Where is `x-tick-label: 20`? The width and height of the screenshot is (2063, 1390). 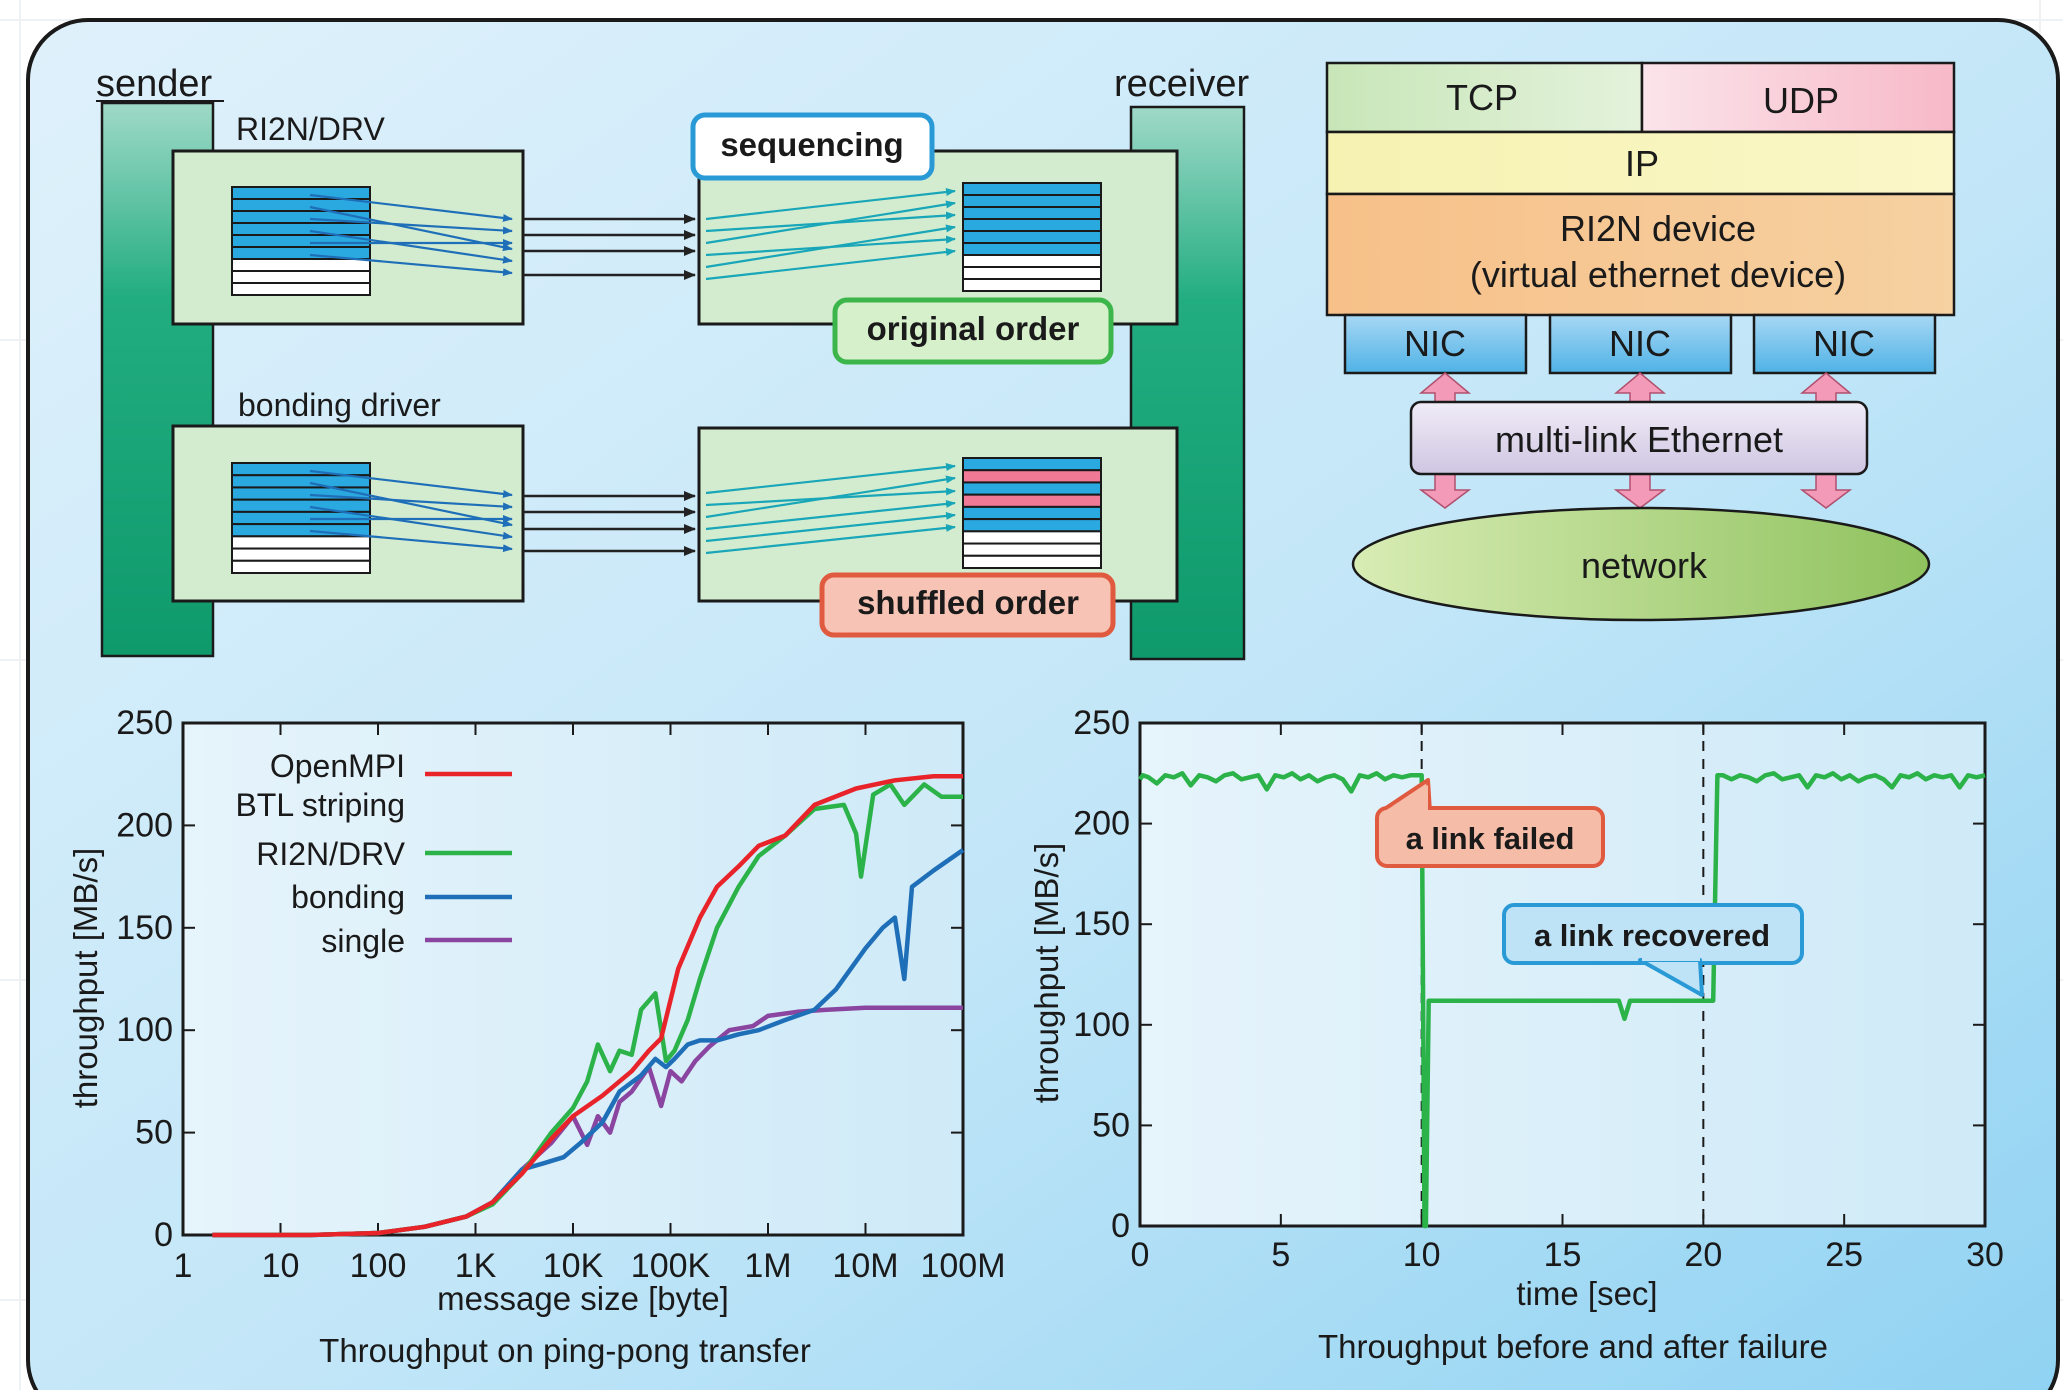 x-tick-label: 20 is located at coordinates (1703, 1255).